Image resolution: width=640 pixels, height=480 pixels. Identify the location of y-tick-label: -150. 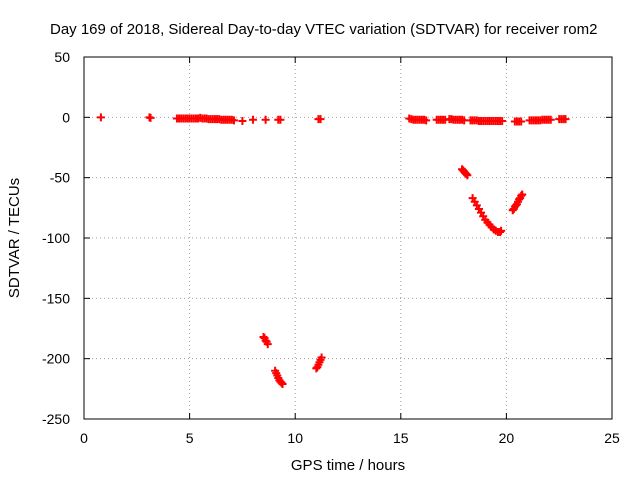
(56, 298).